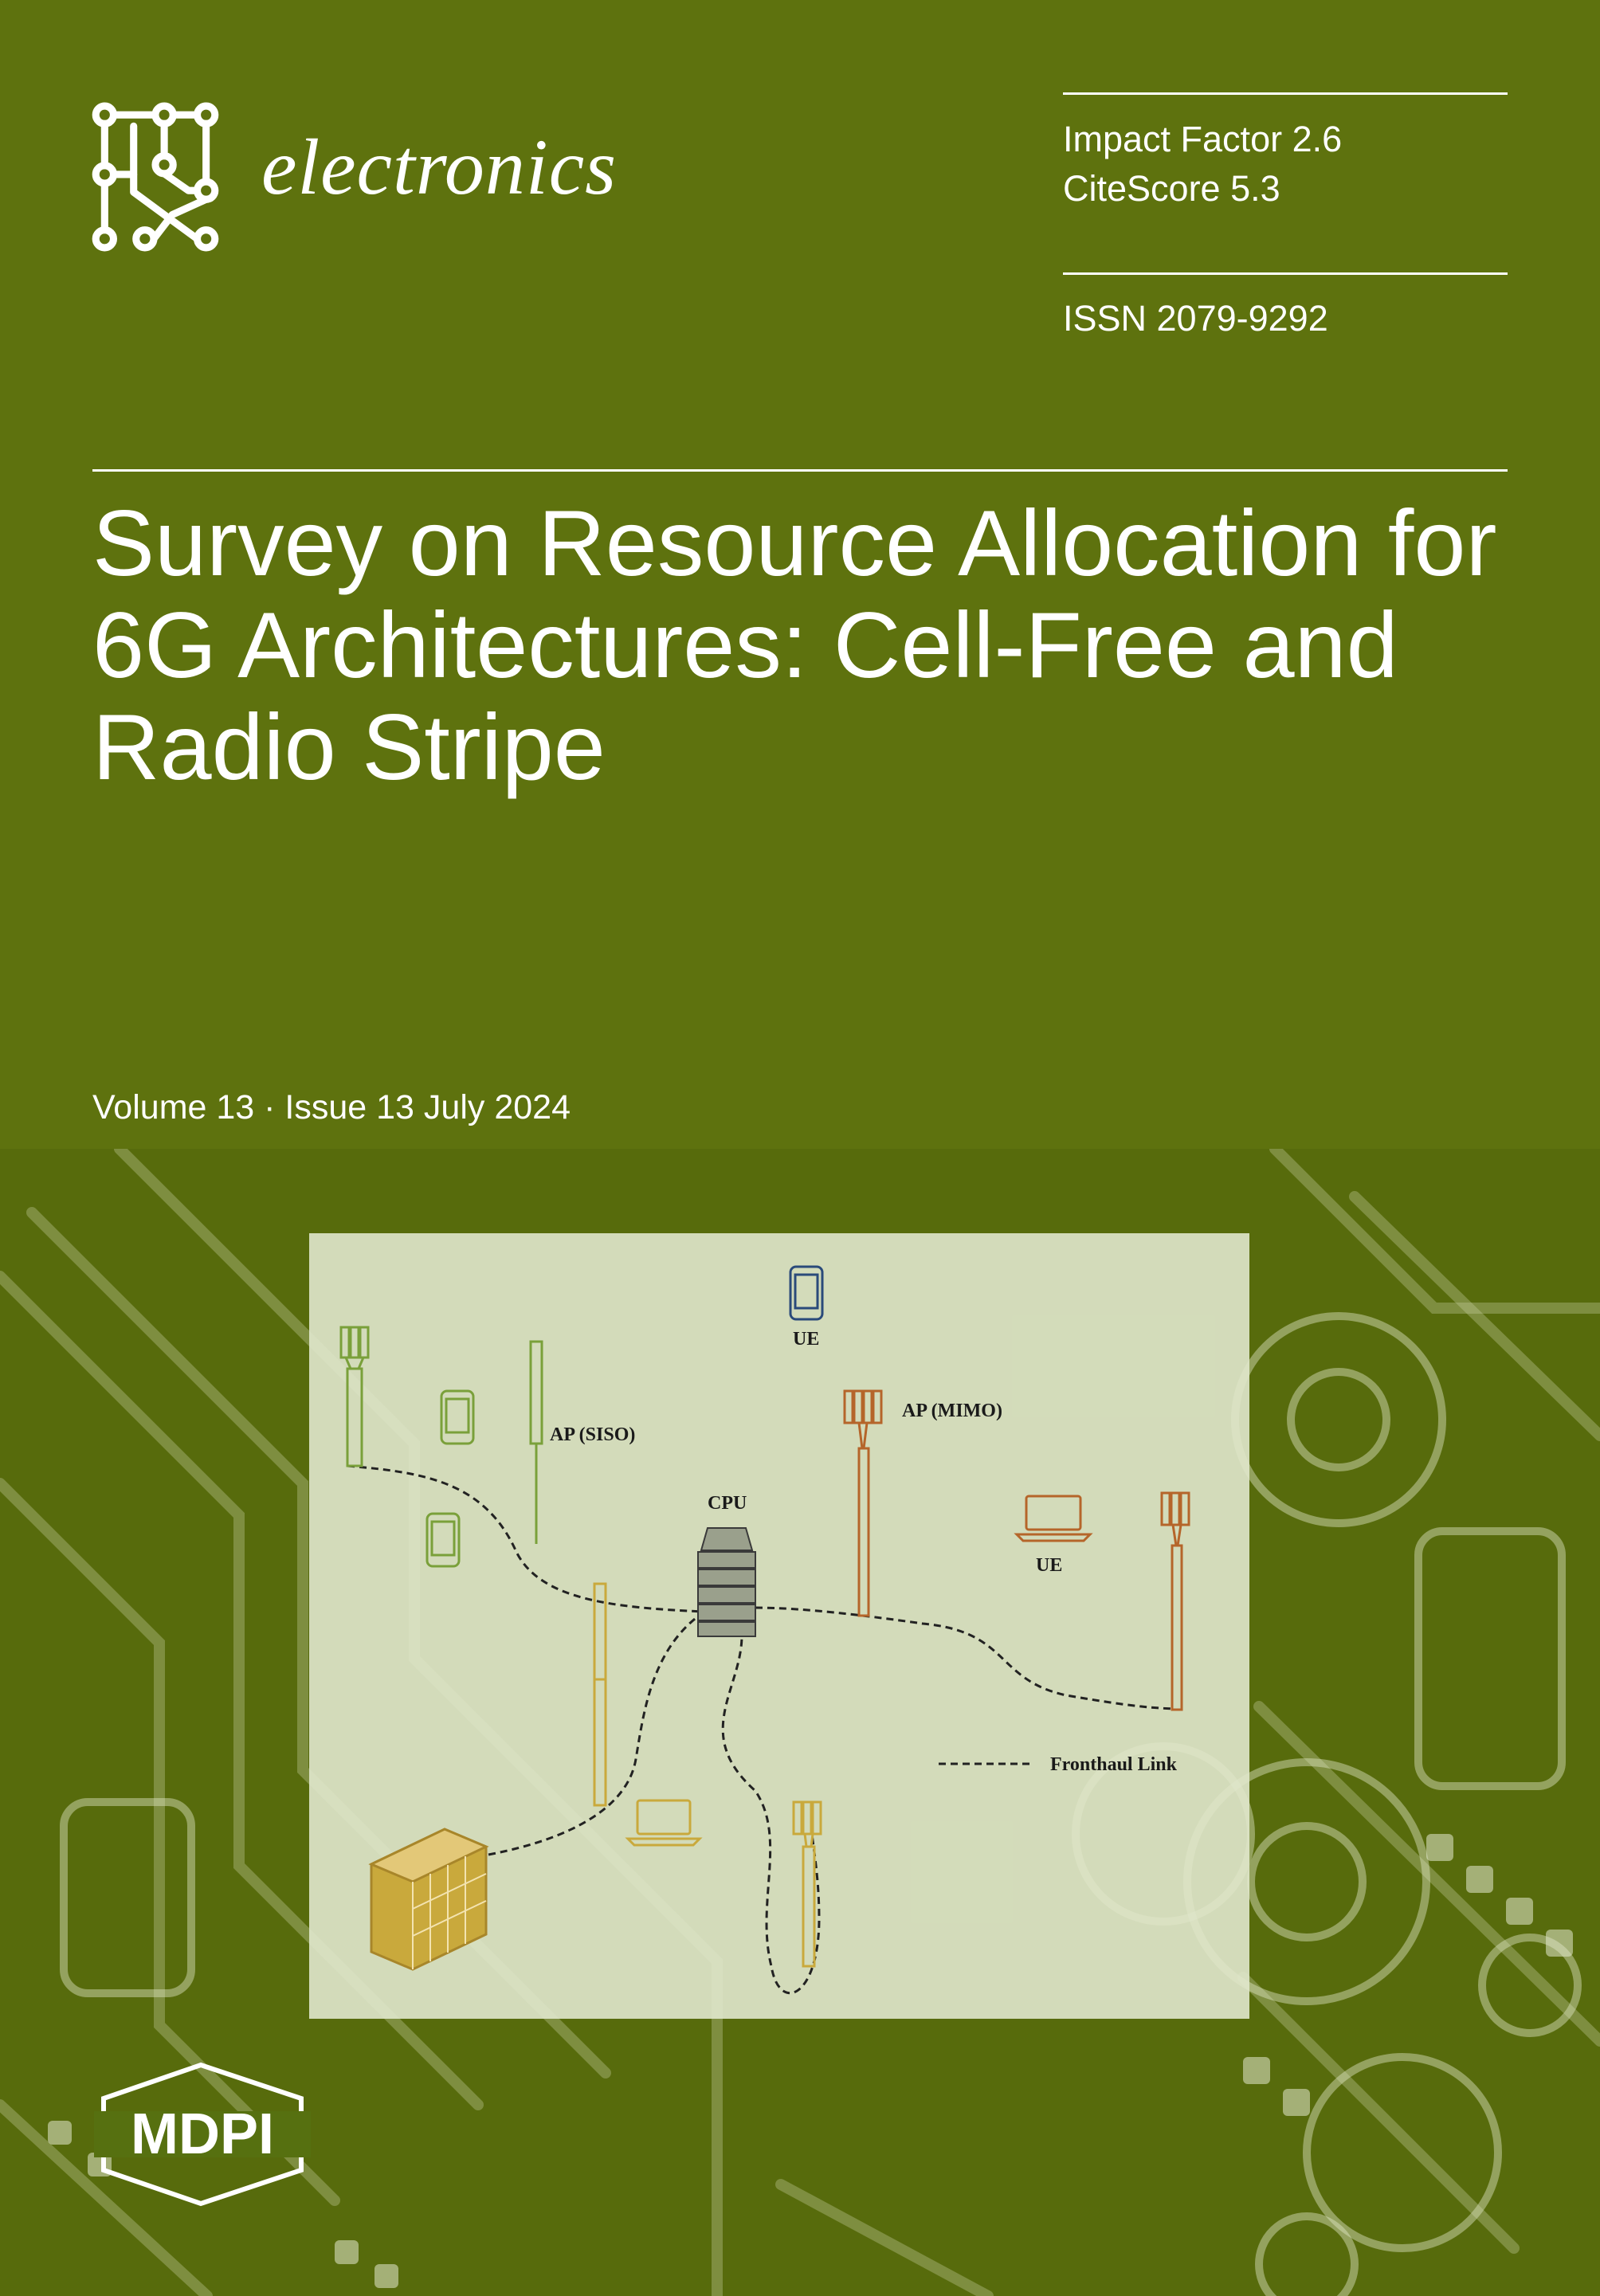 The height and width of the screenshot is (2296, 1600). What do you see at coordinates (1285, 93) in the screenshot?
I see `top-rule` at bounding box center [1285, 93].